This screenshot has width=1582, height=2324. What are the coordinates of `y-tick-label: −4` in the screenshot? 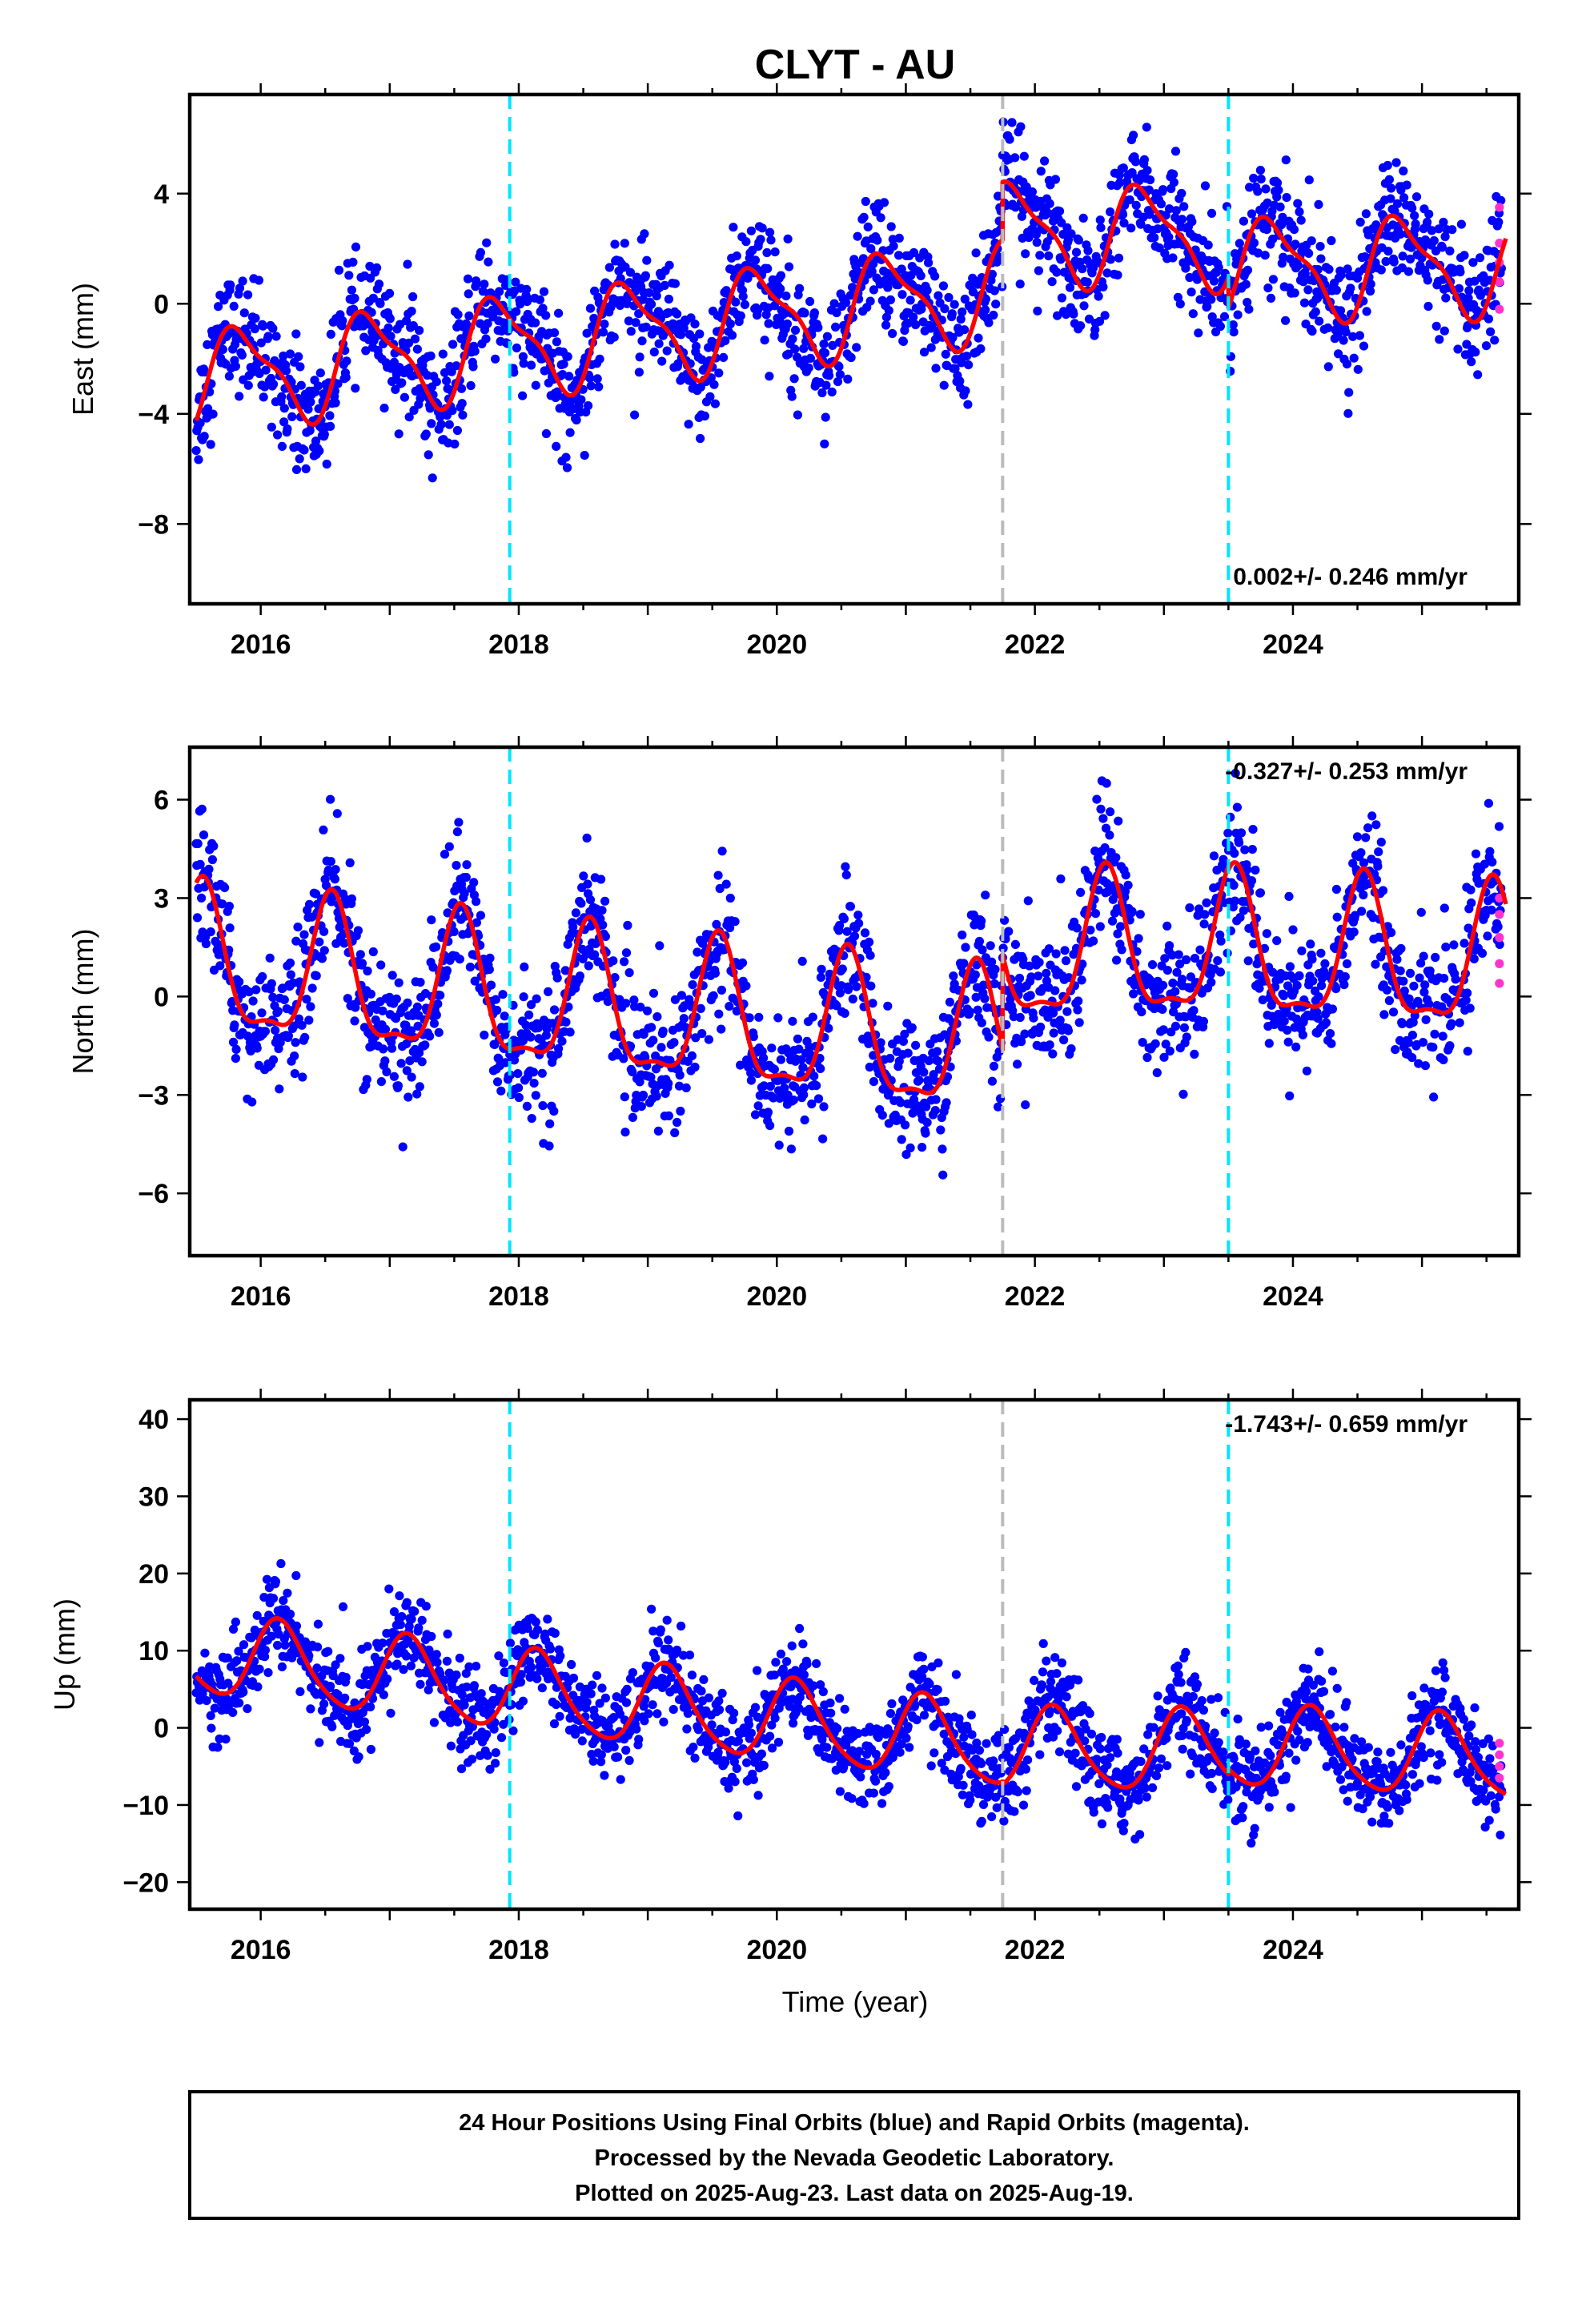 It's located at (154, 415).